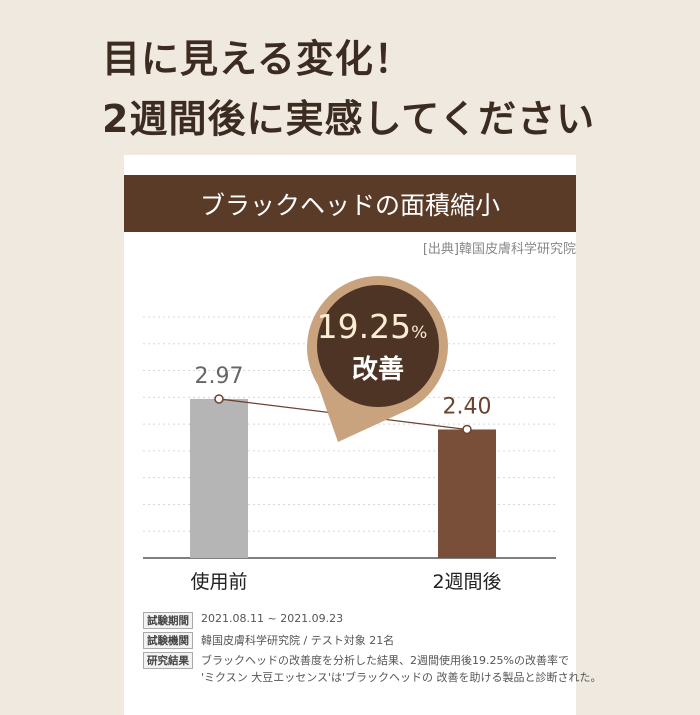  What do you see at coordinates (378, 369) in the screenshot?
I see `badge-label: 改善` at bounding box center [378, 369].